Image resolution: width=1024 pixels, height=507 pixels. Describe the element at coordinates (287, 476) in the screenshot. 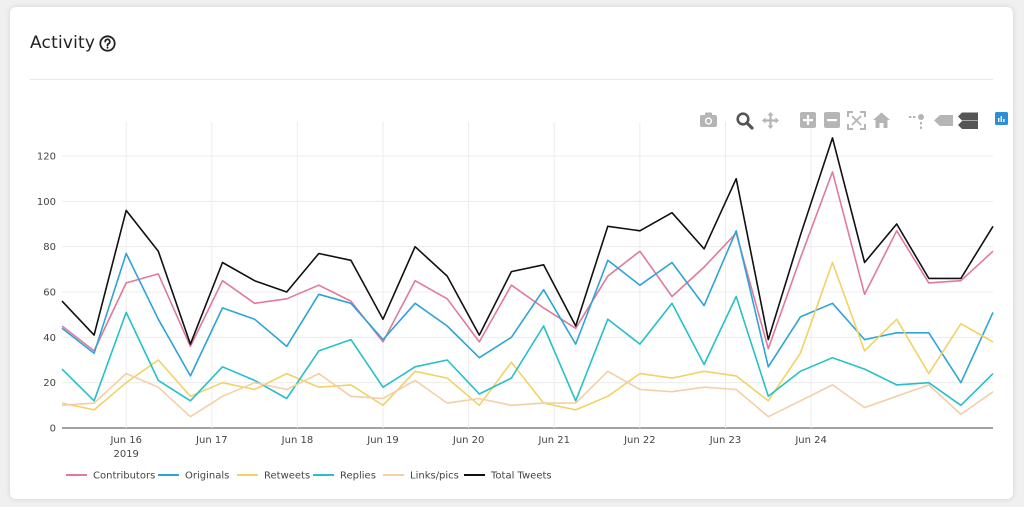

I see `legend-label: Retweets` at that location.